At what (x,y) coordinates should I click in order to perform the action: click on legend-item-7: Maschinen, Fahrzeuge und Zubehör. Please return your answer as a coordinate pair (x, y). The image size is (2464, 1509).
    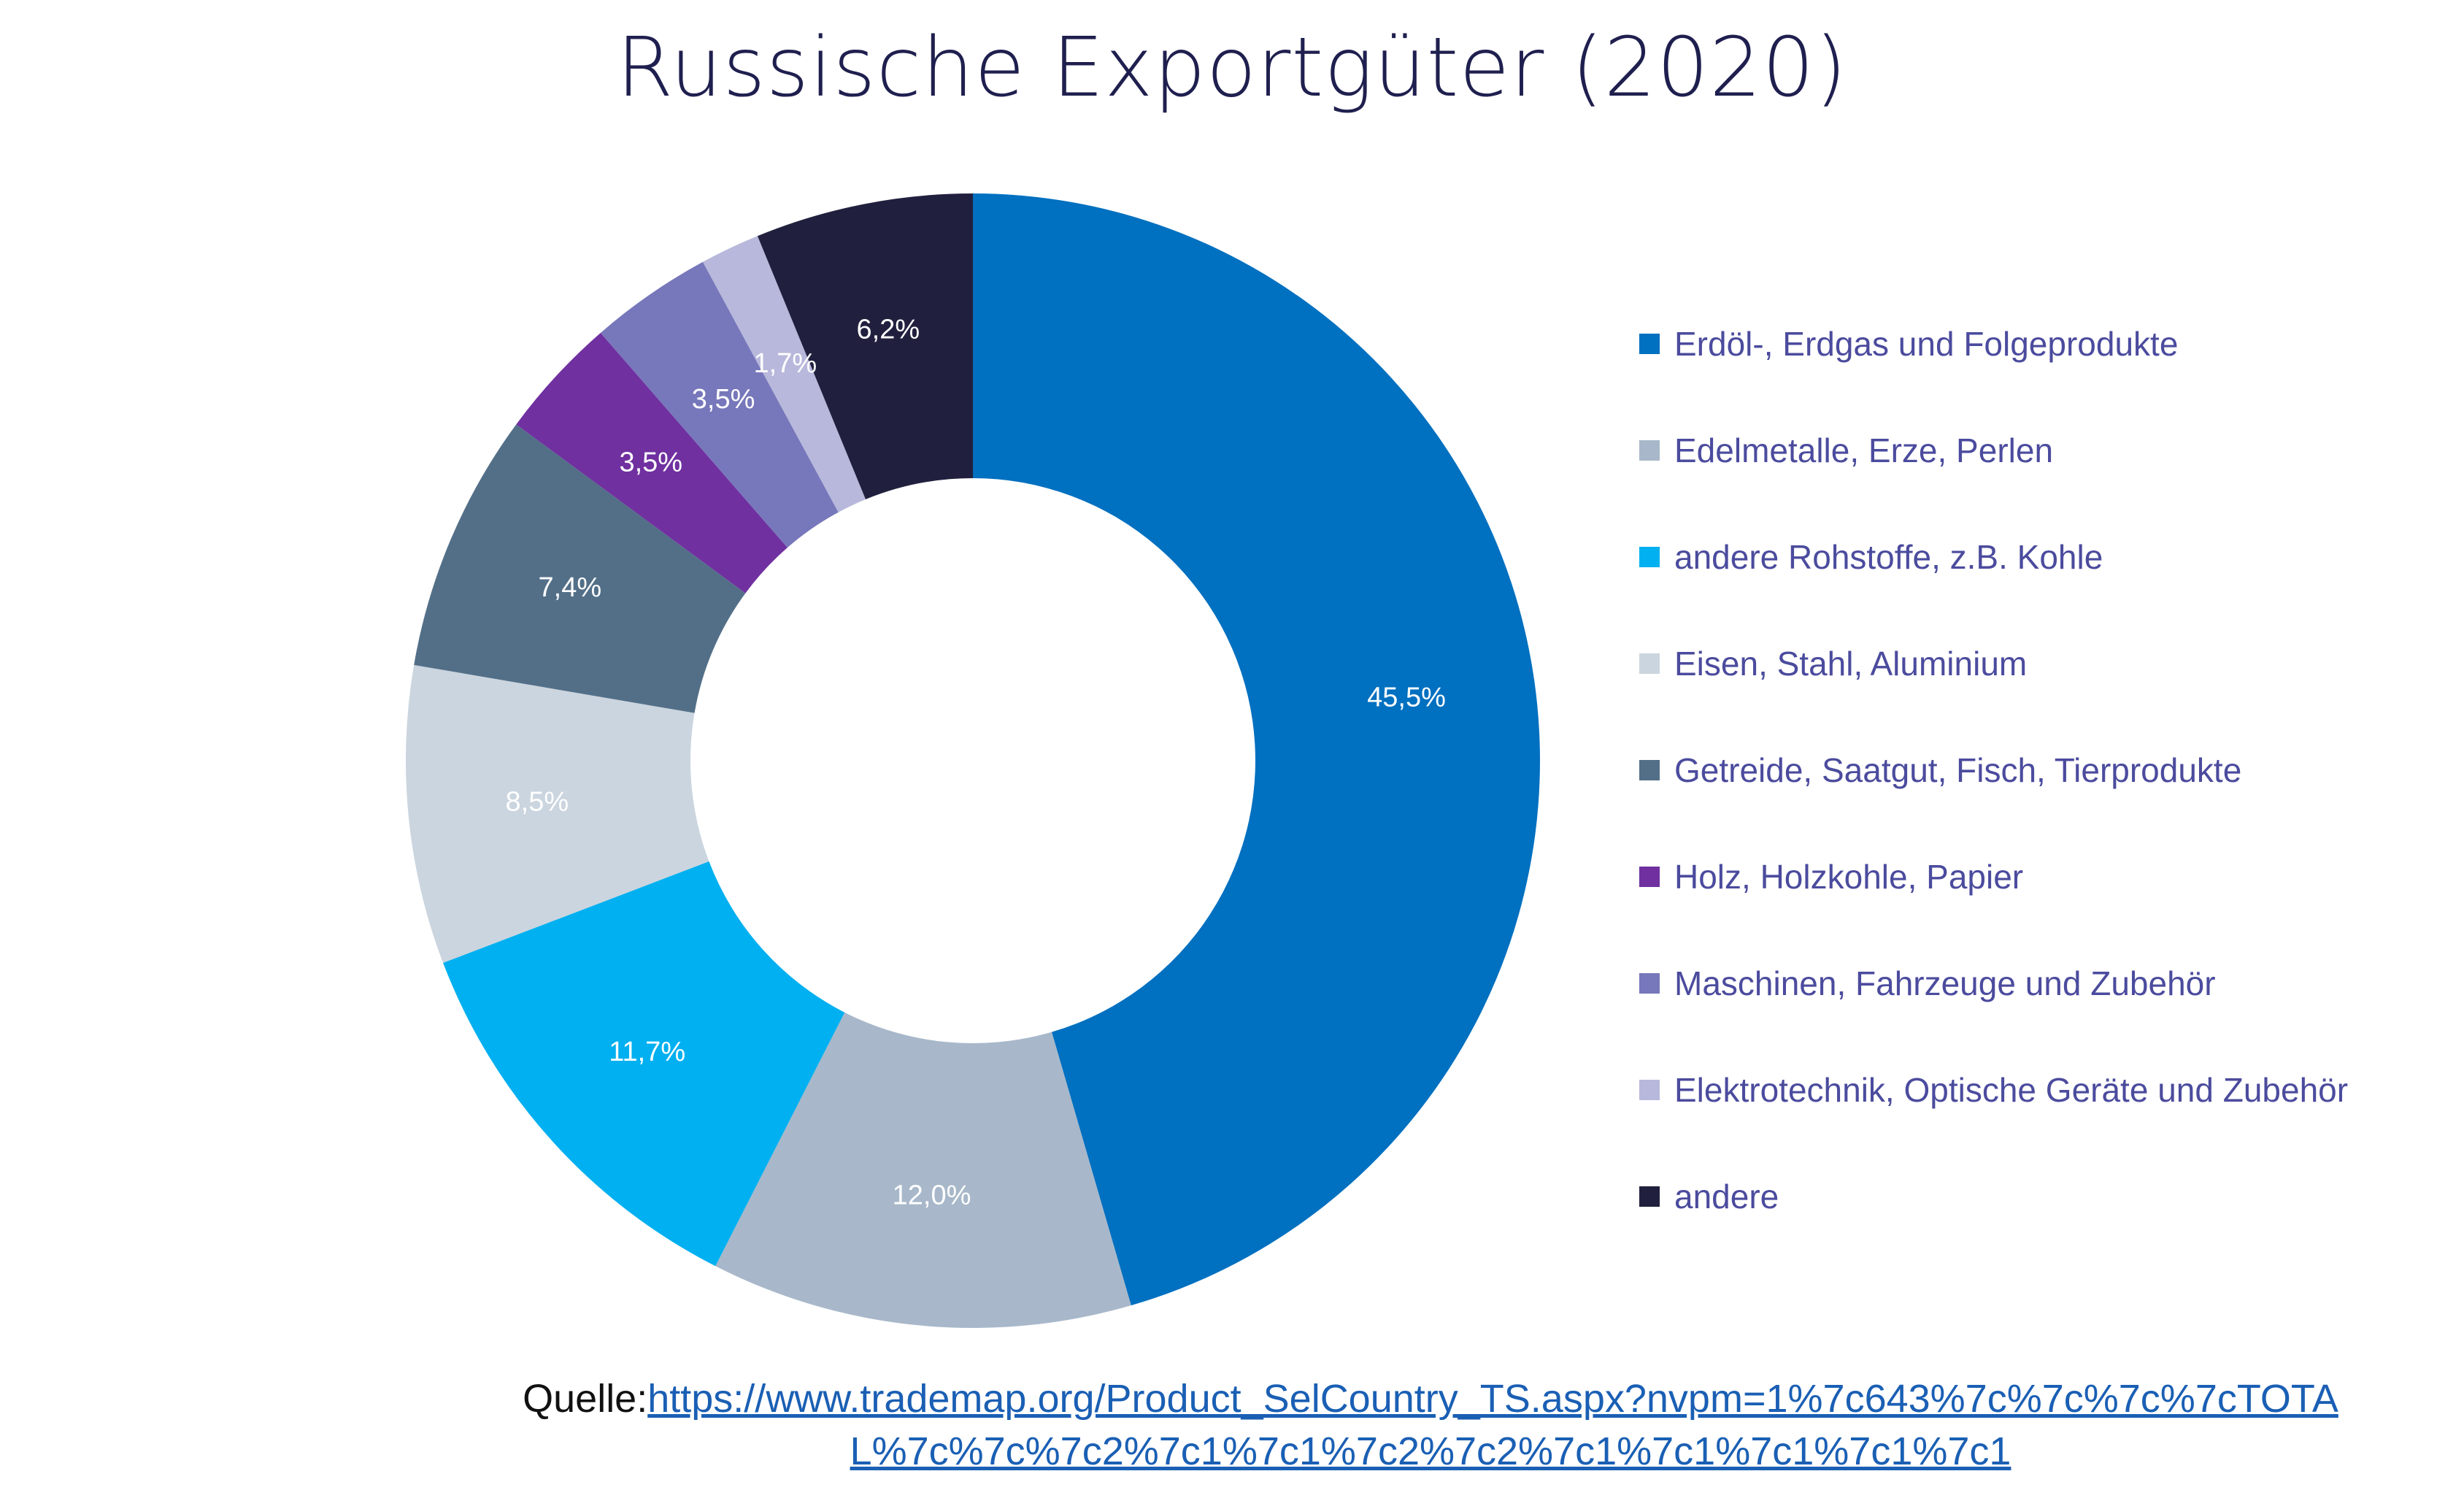
    Looking at the image, I should click on (1993, 984).